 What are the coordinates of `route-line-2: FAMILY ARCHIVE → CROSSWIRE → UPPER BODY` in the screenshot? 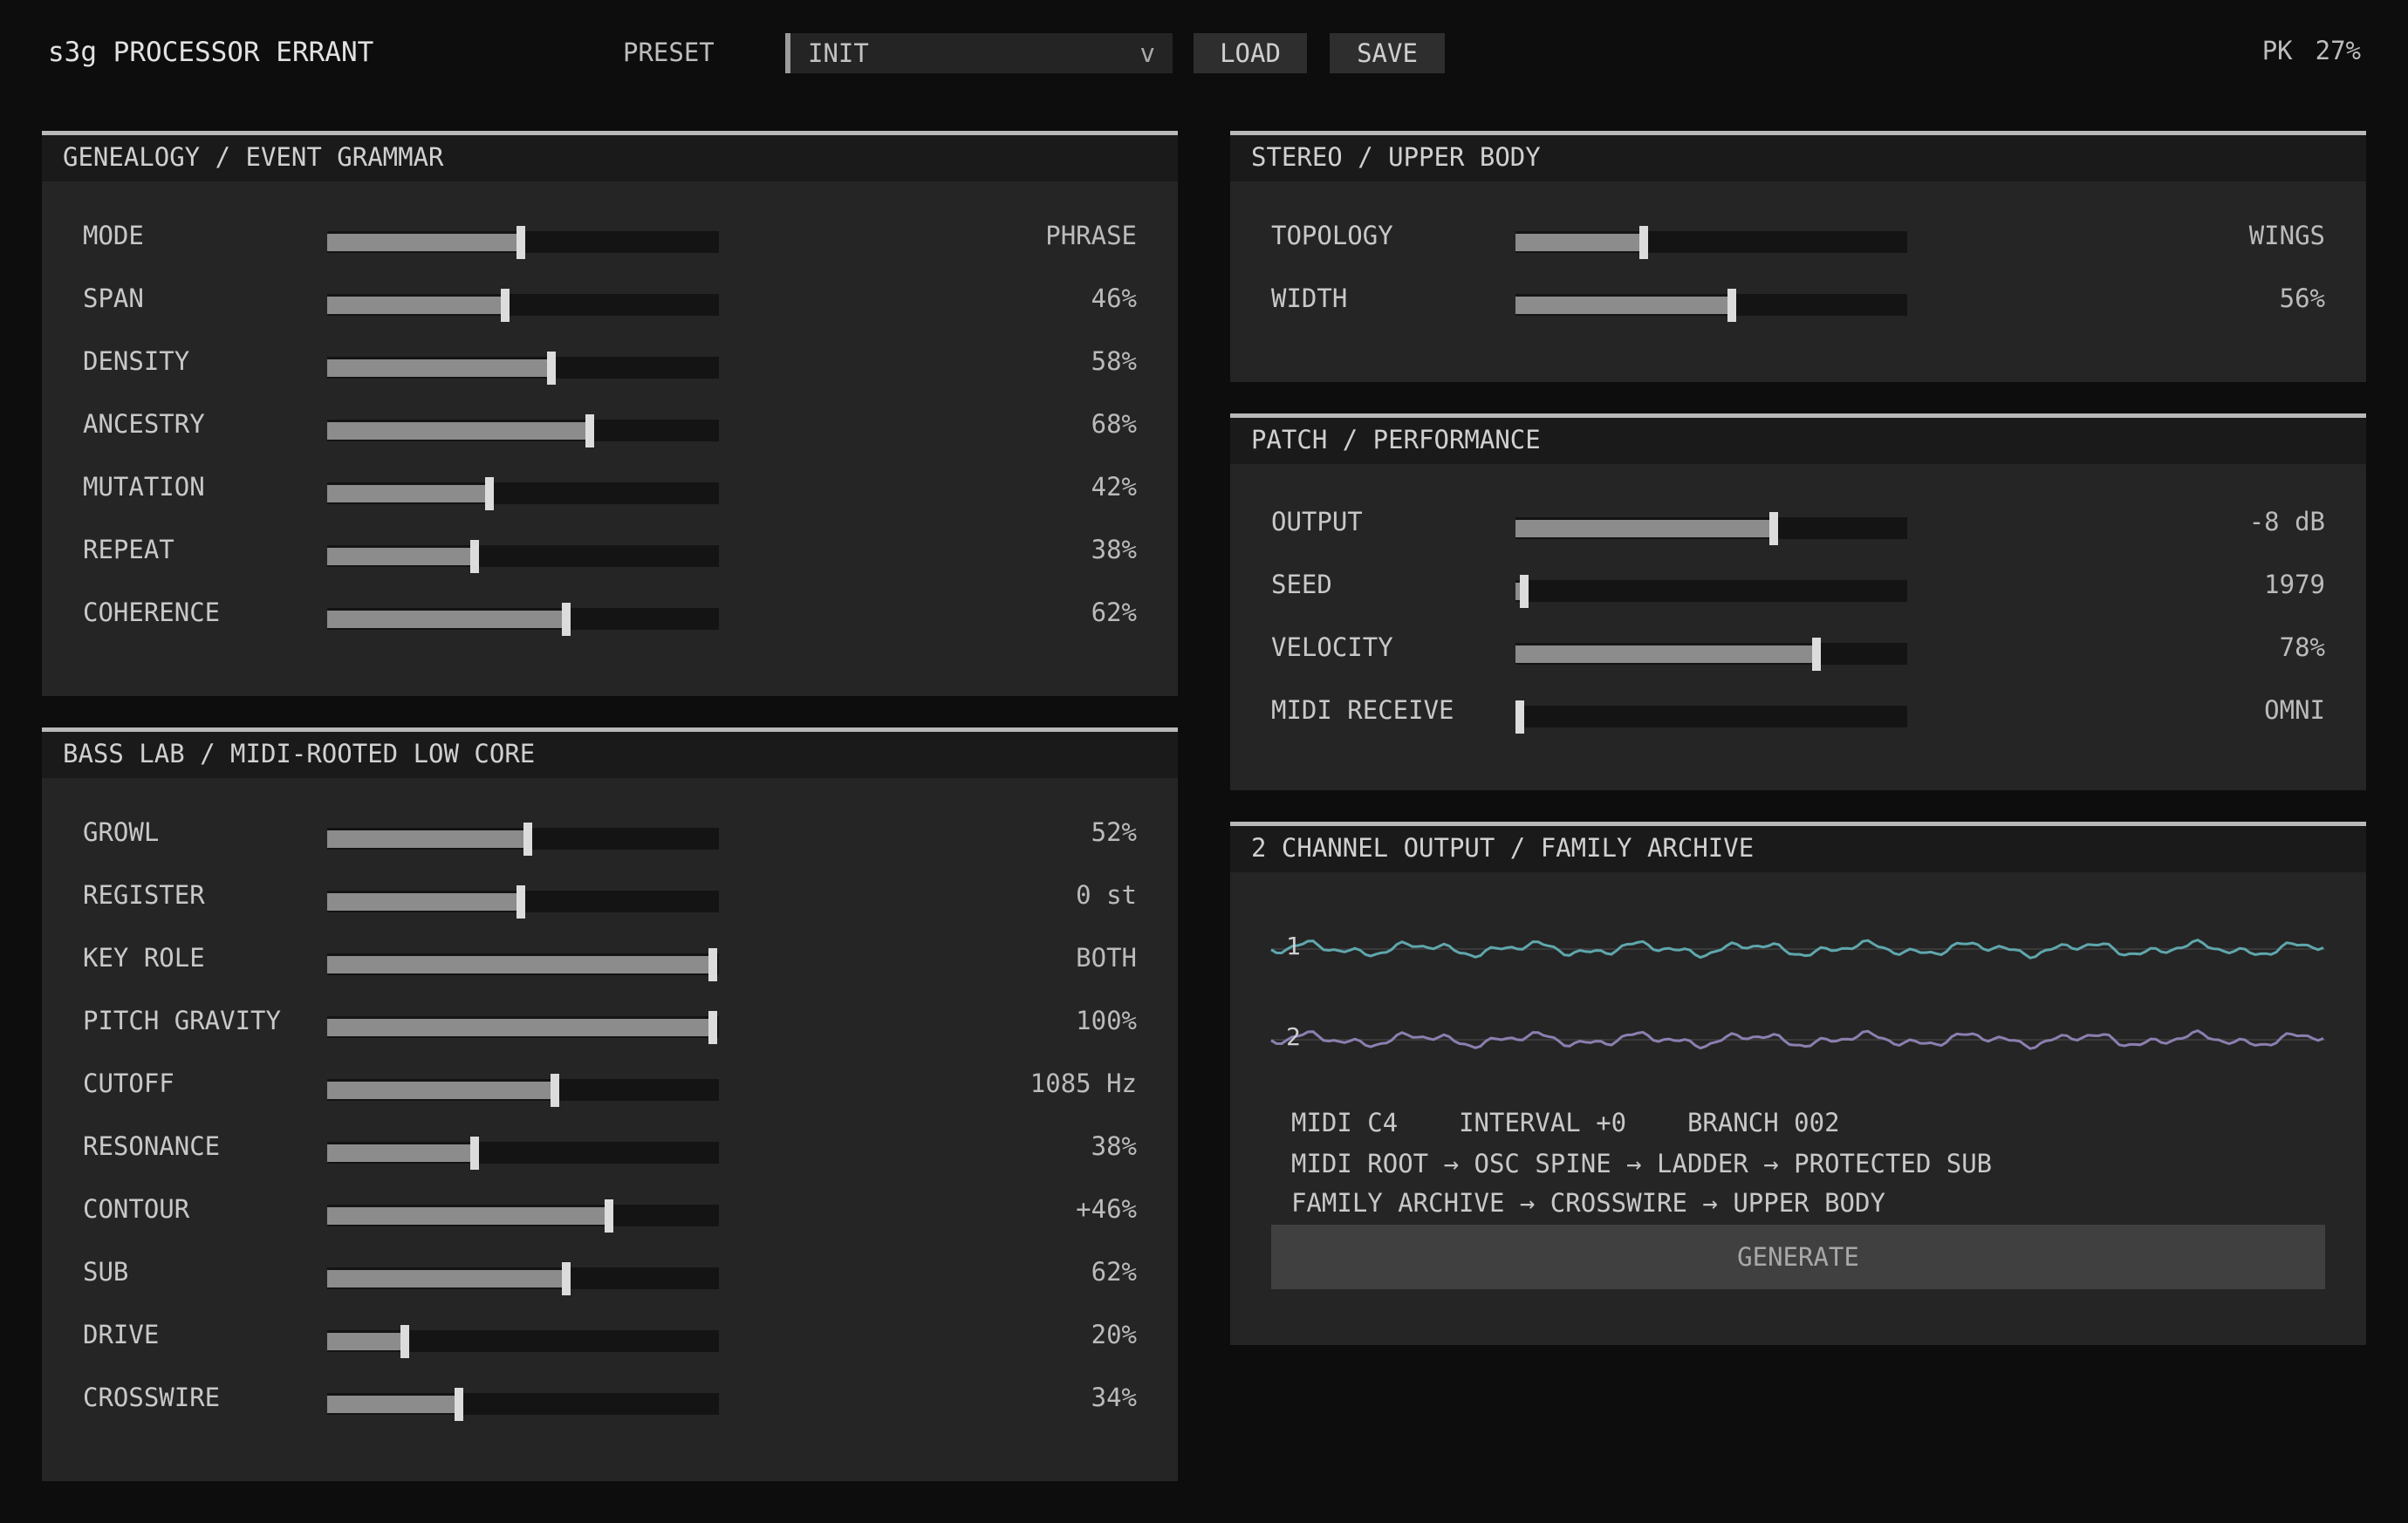 It's located at (1588, 1203).